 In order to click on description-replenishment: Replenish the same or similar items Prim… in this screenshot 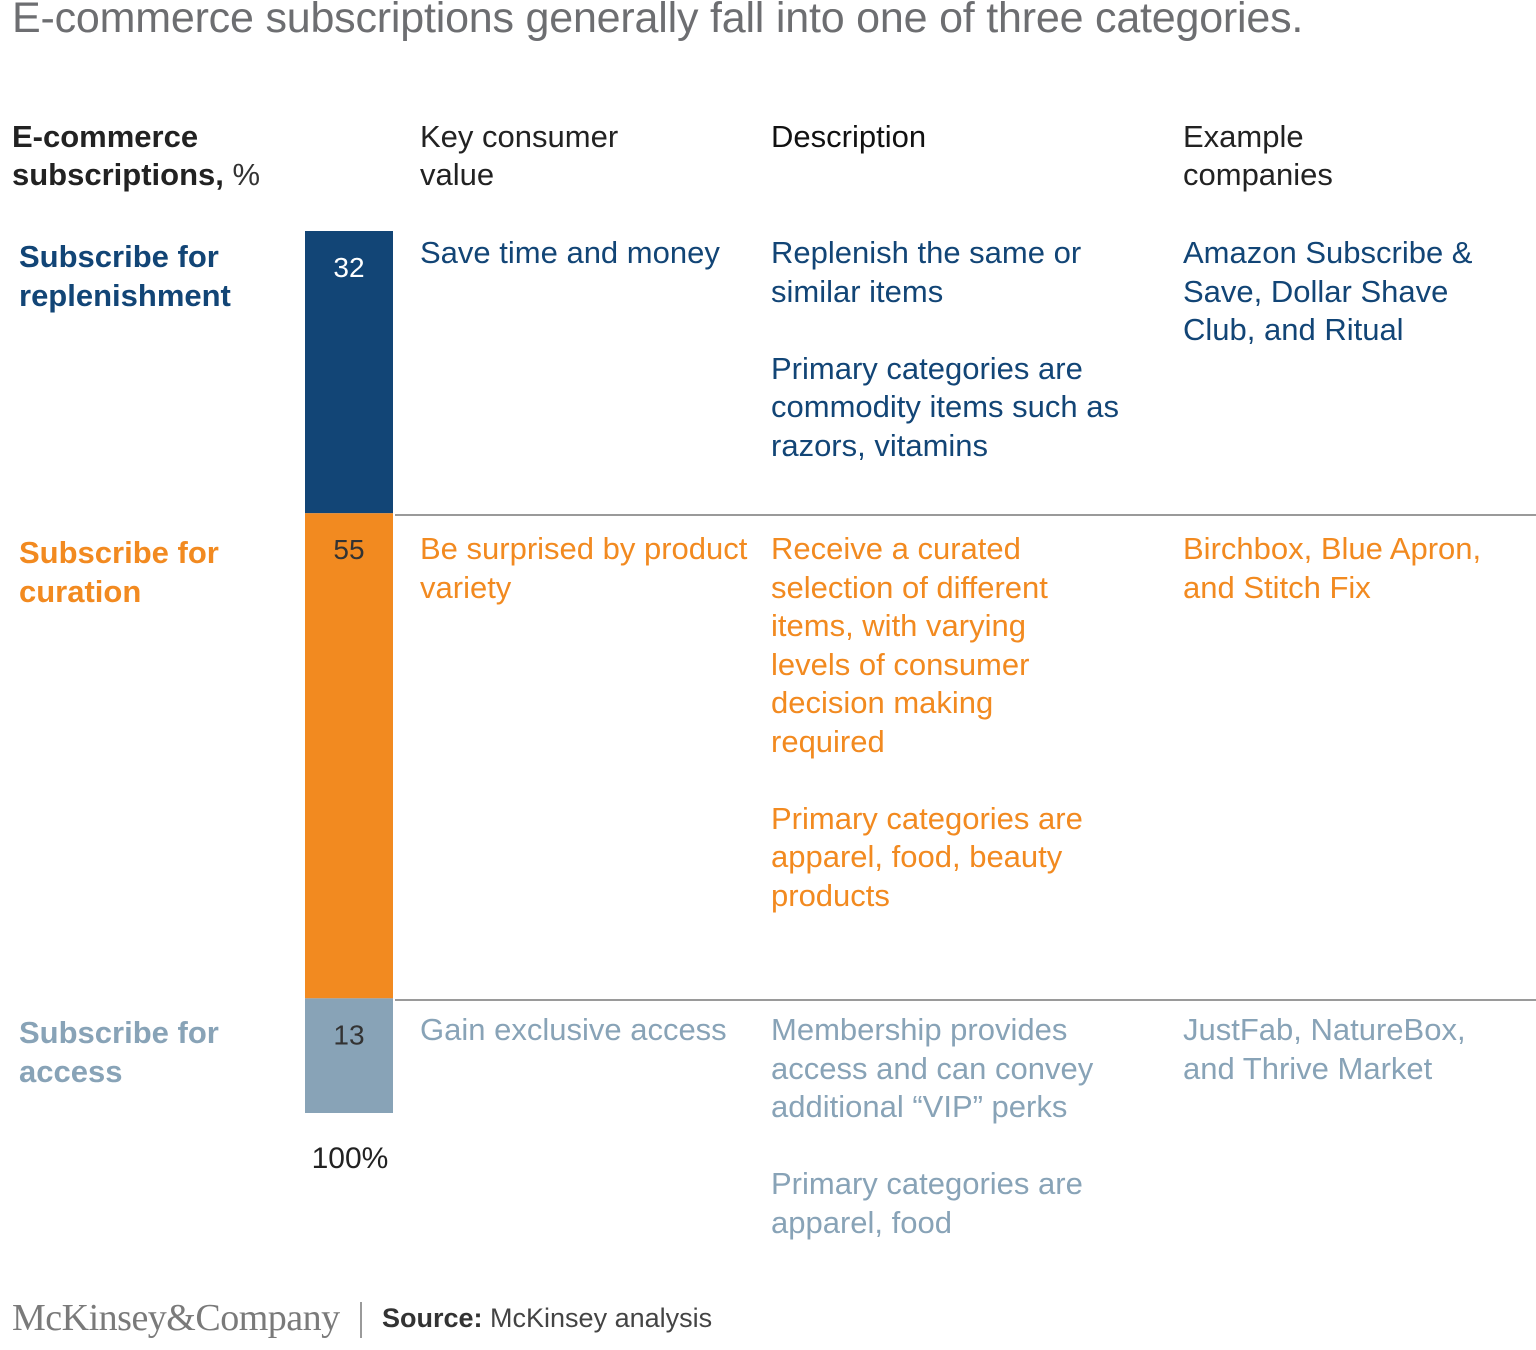, I will do `click(968, 349)`.